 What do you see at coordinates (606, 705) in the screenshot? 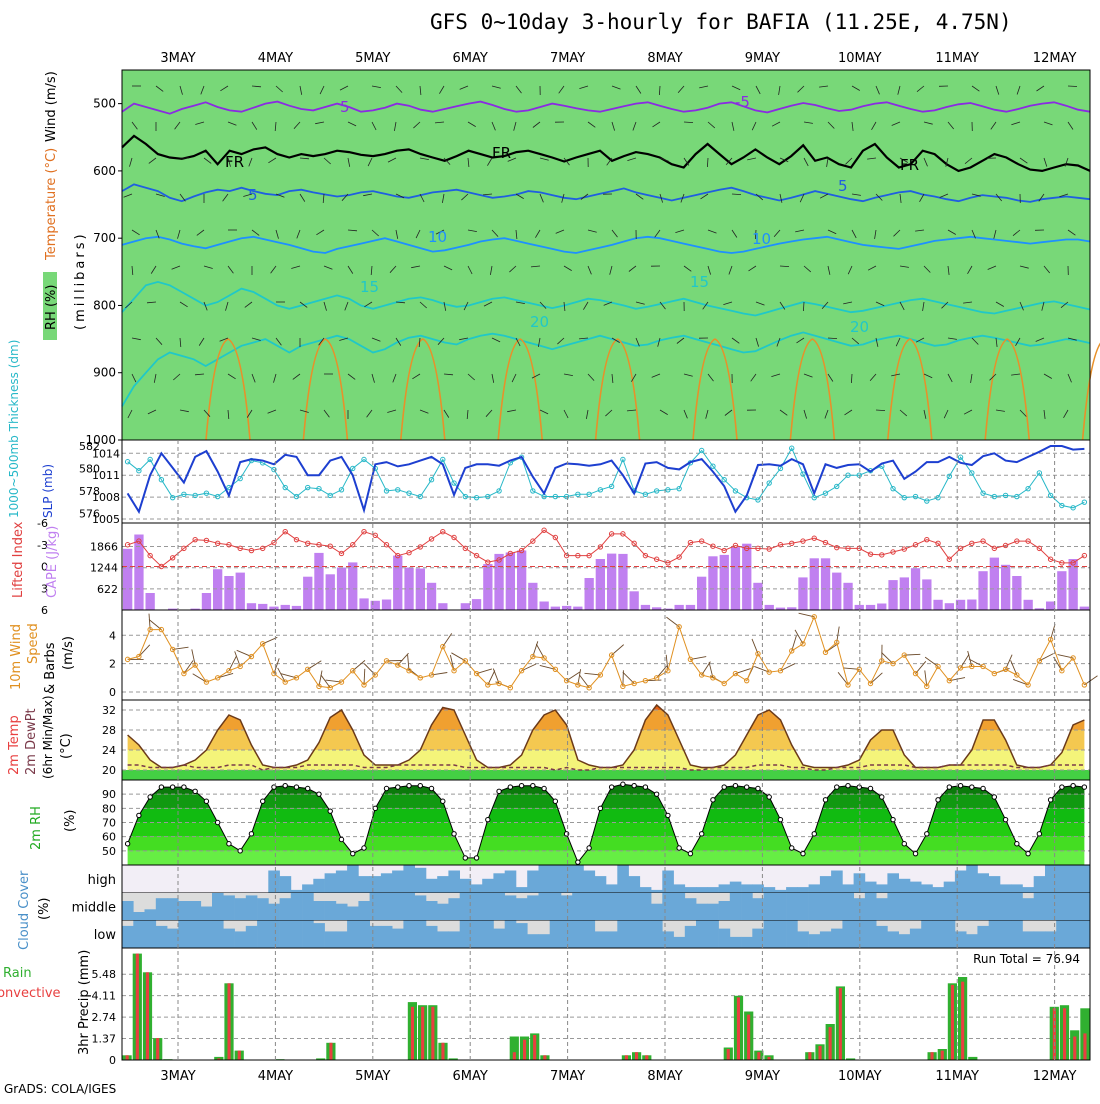
I see `temp-band` at bounding box center [606, 705].